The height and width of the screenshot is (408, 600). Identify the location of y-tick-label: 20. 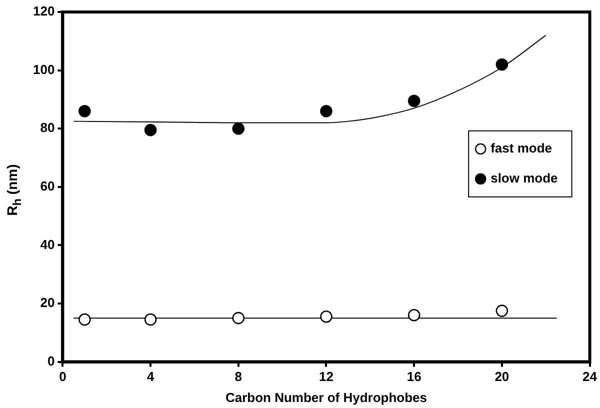
(47, 302).